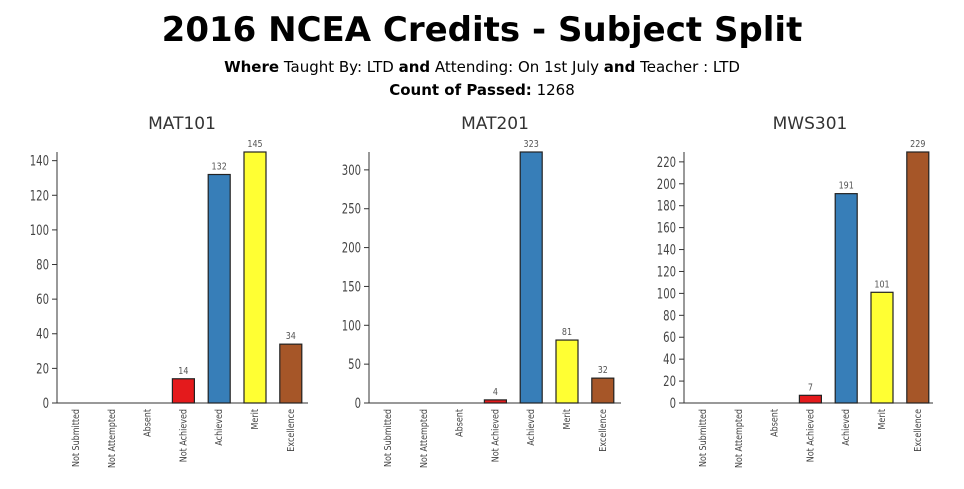 The image size is (964, 489). I want to click on page-title: 2016 NCEA Credits - Subject Split, so click(482, 30).